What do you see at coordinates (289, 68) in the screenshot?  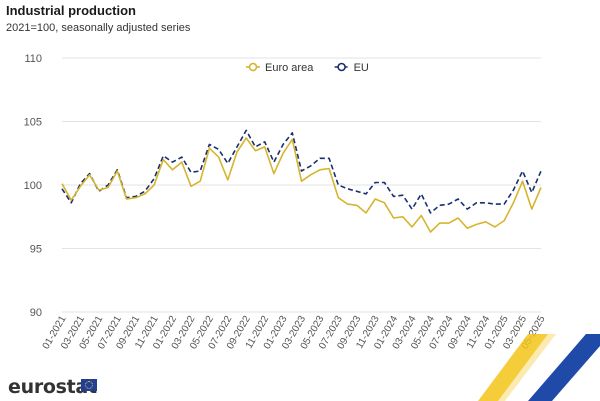 I see `legend-label: Euro area` at bounding box center [289, 68].